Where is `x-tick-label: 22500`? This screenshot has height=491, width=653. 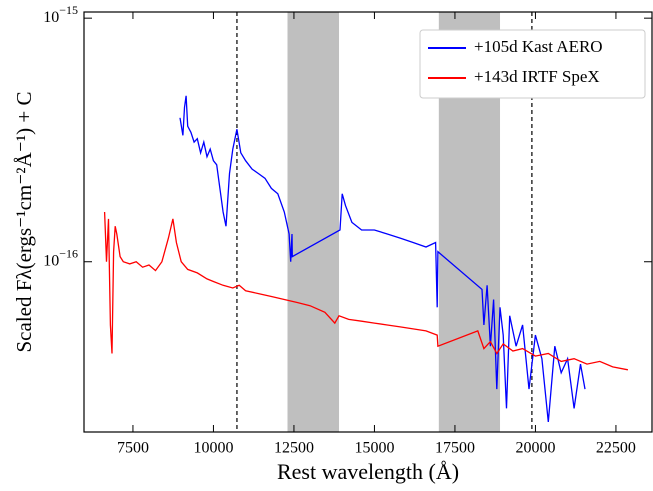 x-tick-label: 22500 is located at coordinates (616, 448).